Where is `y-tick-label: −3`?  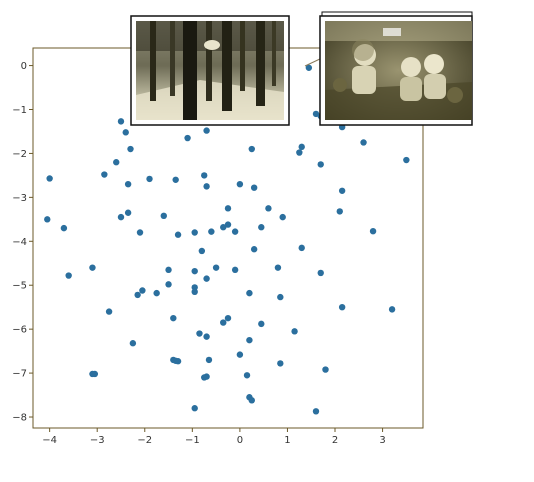 y-tick-label: −3 is located at coordinates (19, 198).